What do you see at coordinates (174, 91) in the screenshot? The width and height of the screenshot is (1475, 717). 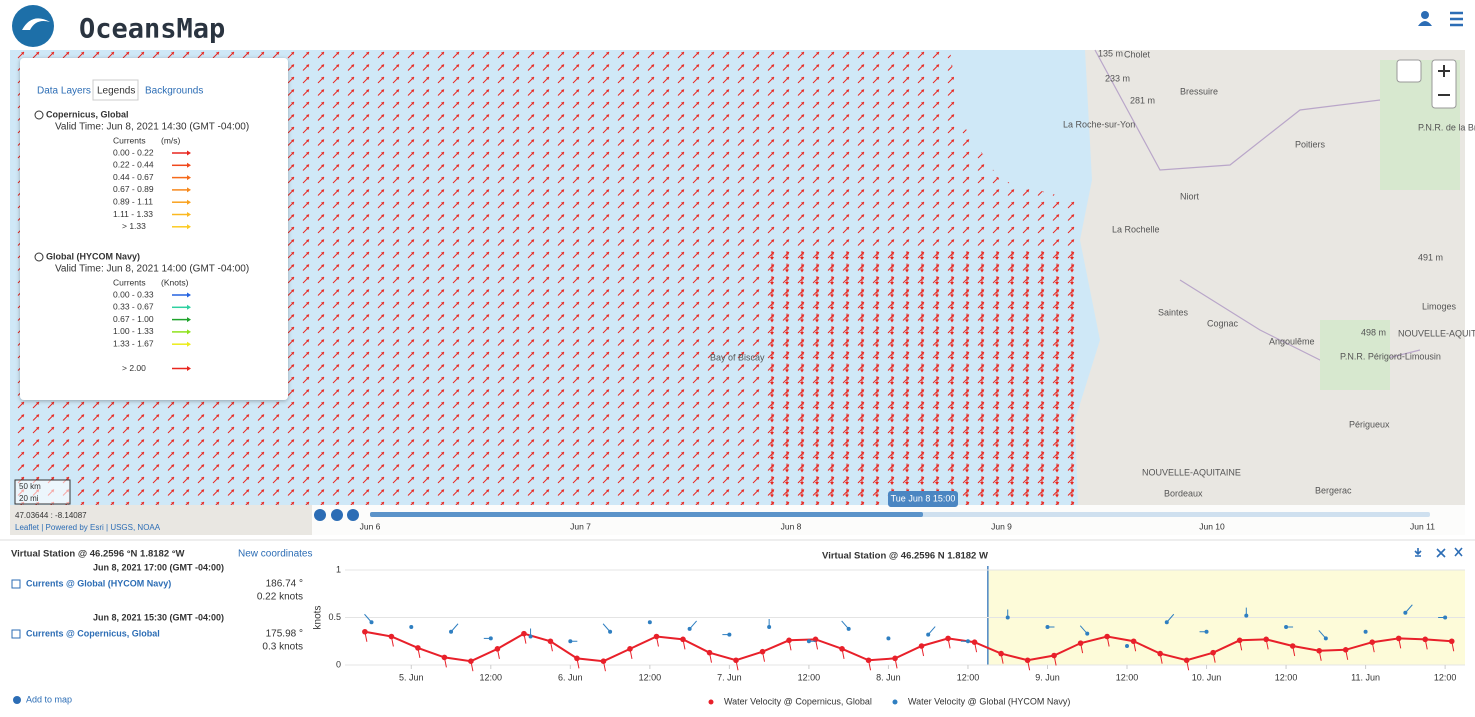 I see `legend-tab: Backgrounds` at bounding box center [174, 91].